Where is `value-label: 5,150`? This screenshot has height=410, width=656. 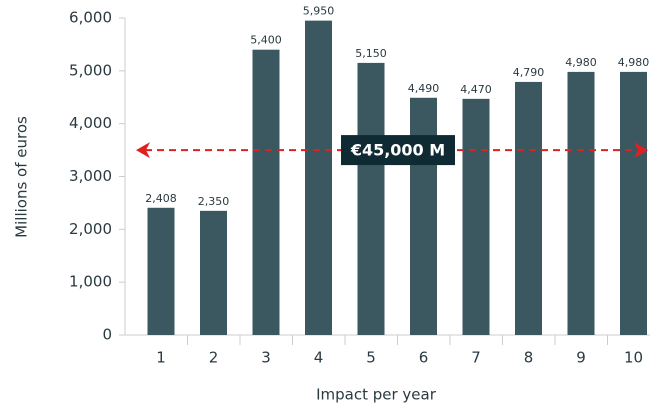 value-label: 5,150 is located at coordinates (371, 53).